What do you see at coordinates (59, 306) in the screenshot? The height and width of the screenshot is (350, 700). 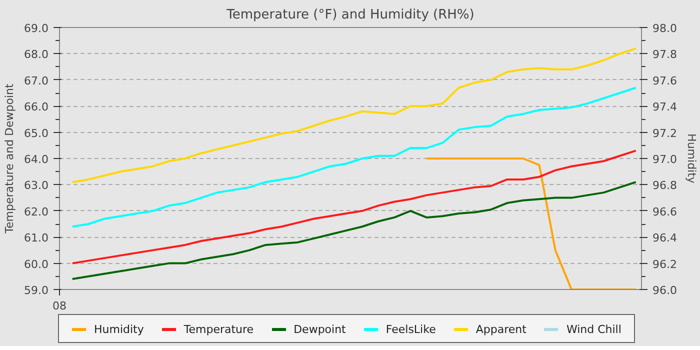 I see `text: 08` at bounding box center [59, 306].